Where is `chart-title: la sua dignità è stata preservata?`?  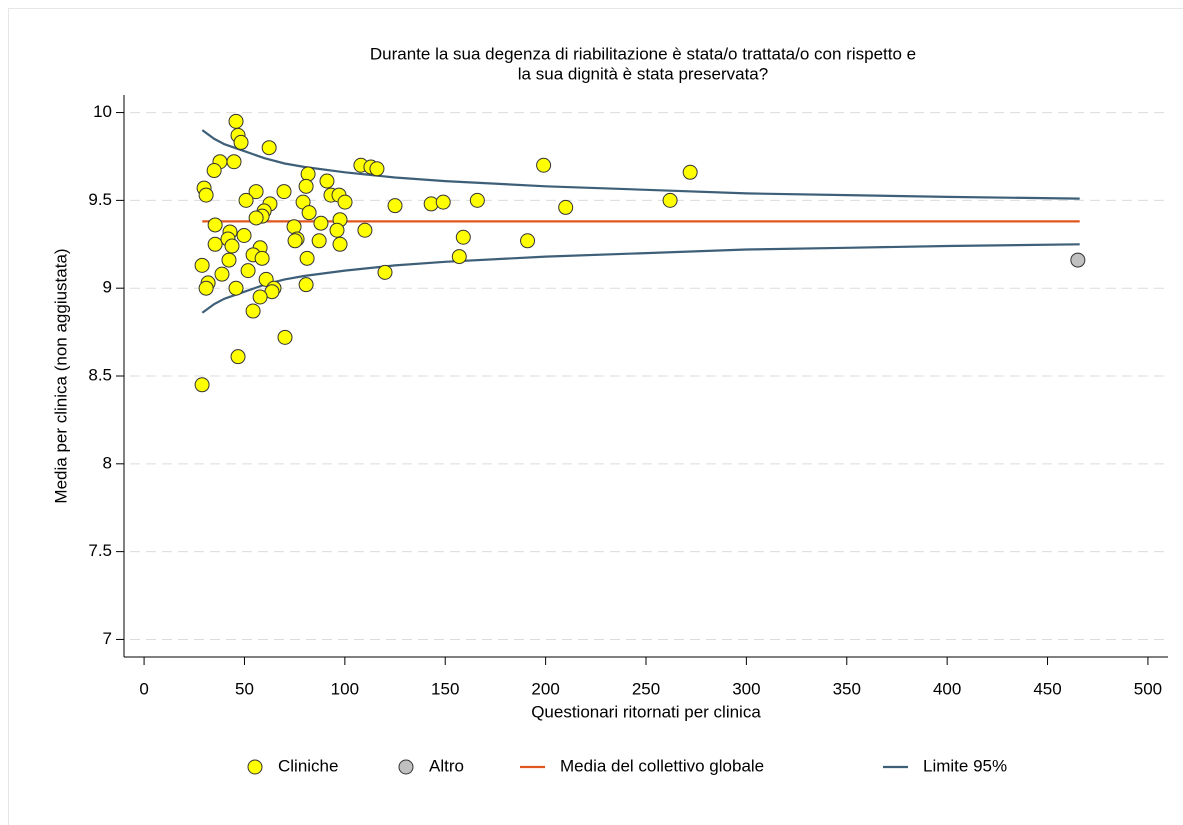
chart-title: la sua dignità è stata preservata? is located at coordinates (643, 73).